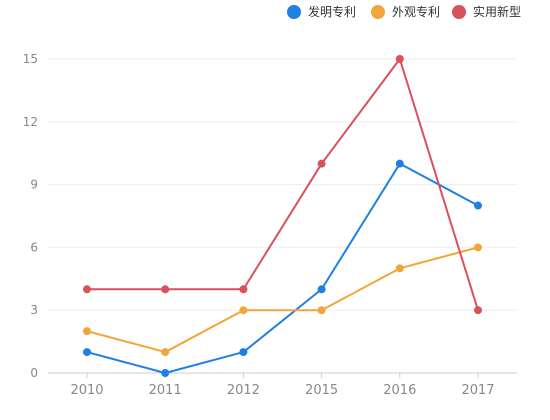 This screenshot has width=550, height=420. What do you see at coordinates (243, 390) in the screenshot?
I see `x-tick-label: 2012` at bounding box center [243, 390].